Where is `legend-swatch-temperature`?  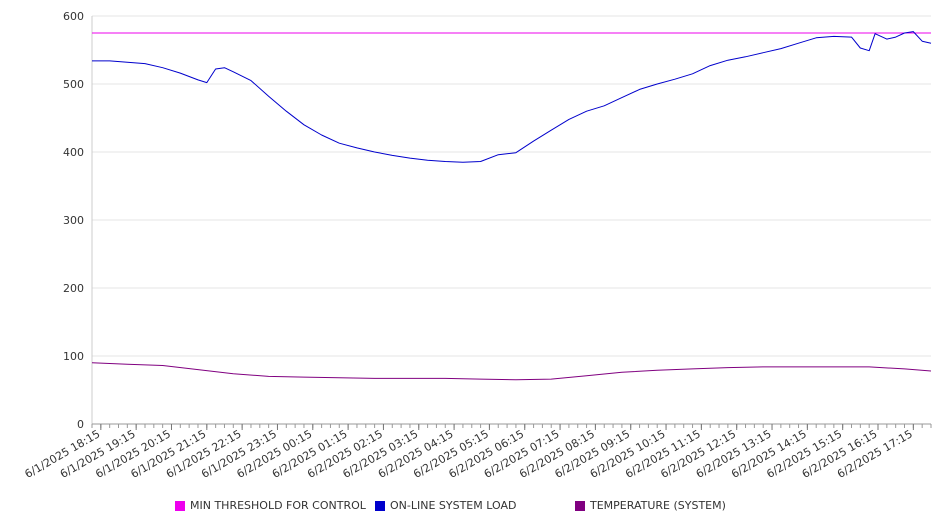 legend-swatch-temperature is located at coordinates (580, 505).